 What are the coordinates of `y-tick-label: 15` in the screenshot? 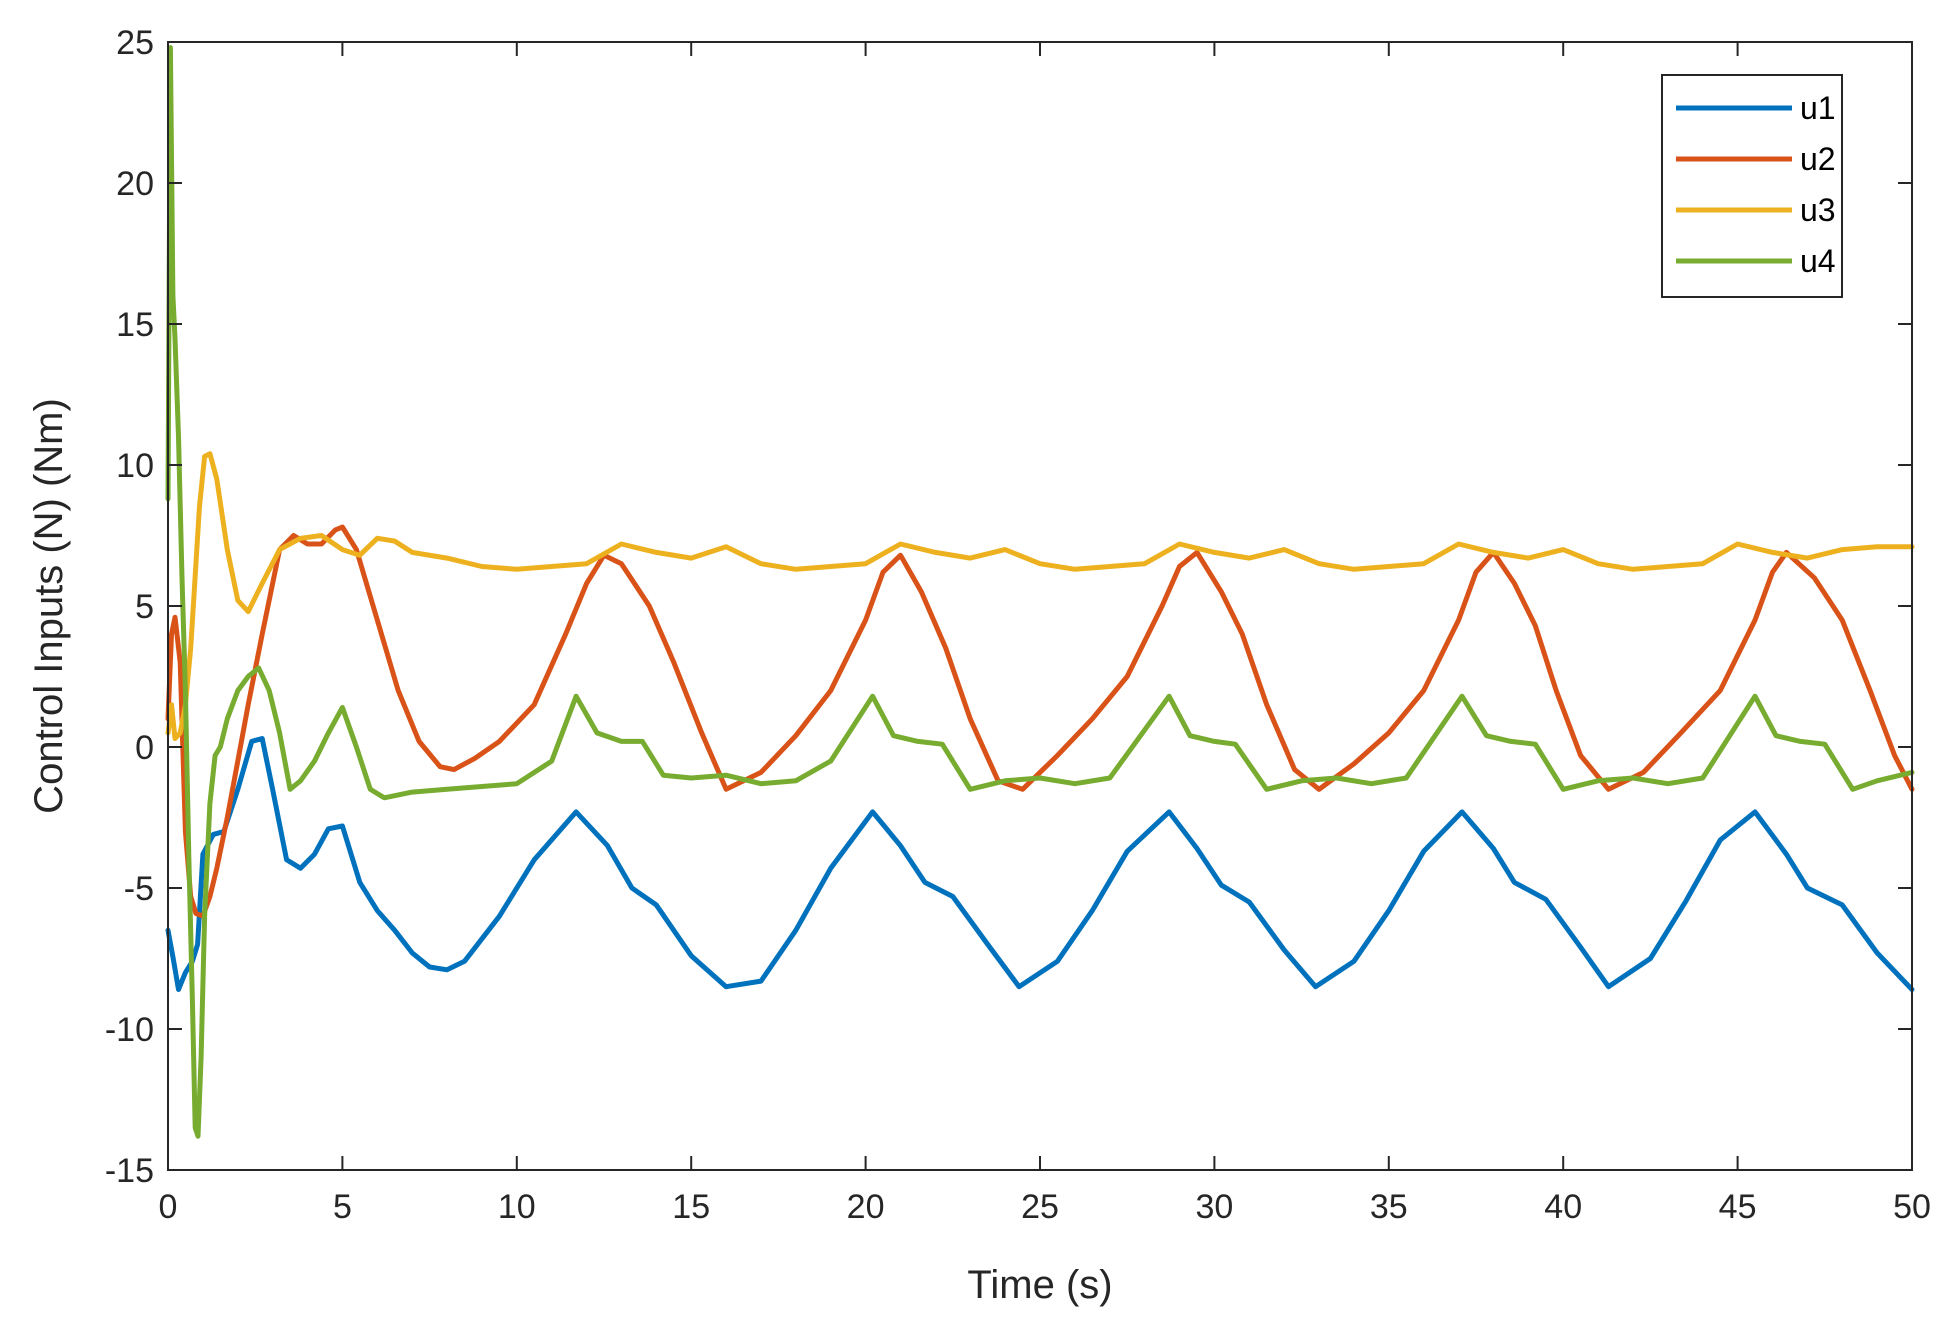 It's located at (135, 325).